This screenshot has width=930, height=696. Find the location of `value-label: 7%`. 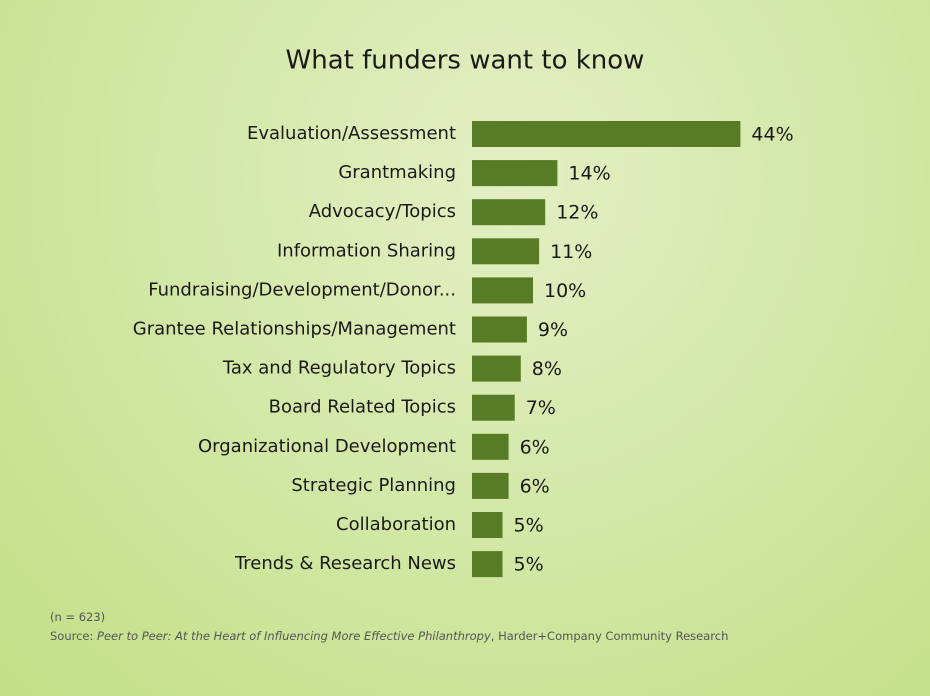

value-label: 7% is located at coordinates (541, 408).